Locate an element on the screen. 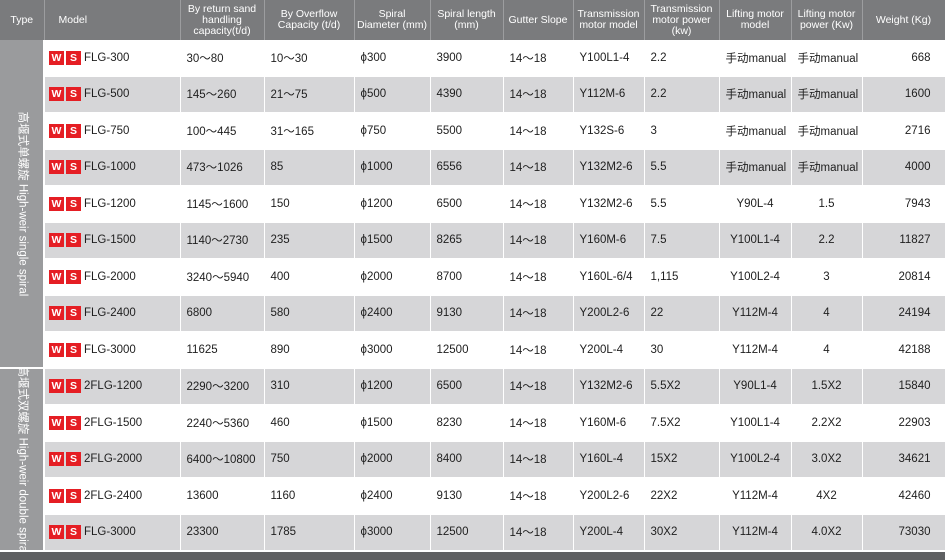 The width and height of the screenshot is (945, 560). header-weight: Weight (Kg) is located at coordinates (903, 20).